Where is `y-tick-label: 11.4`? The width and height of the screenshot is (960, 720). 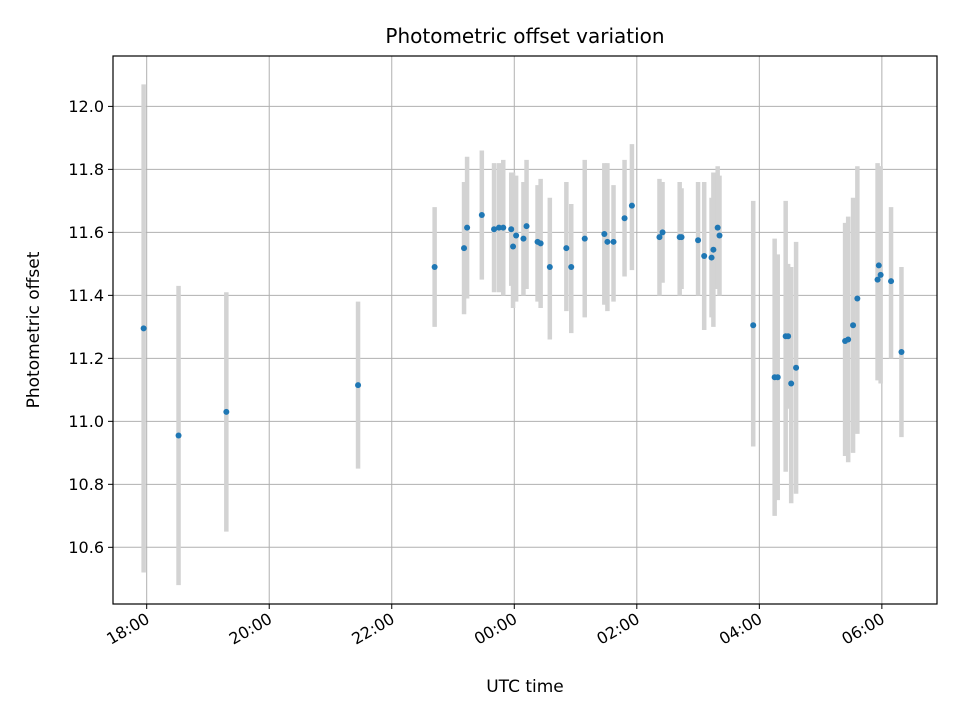 y-tick-label: 11.4 is located at coordinates (86, 295).